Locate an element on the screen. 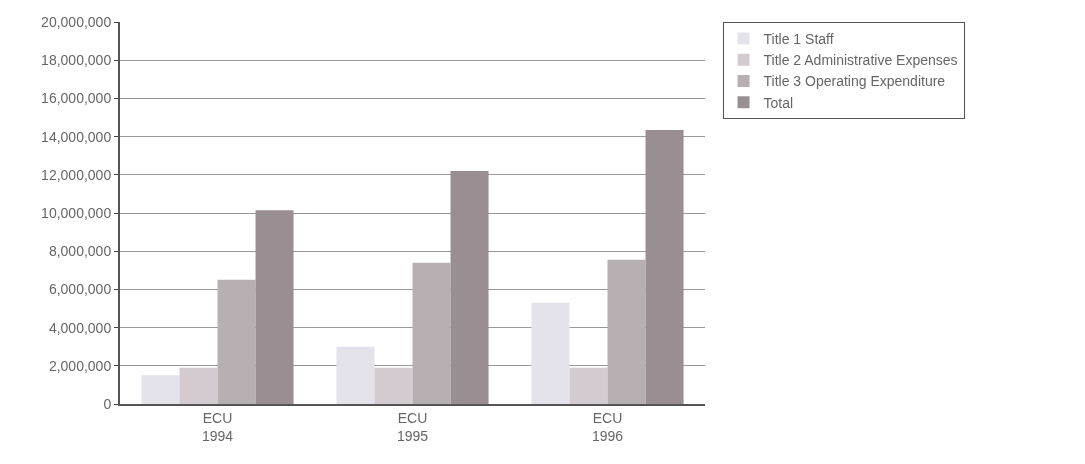 The image size is (1085, 464). y-tick-label: 2,000,000 is located at coordinates (80, 365).